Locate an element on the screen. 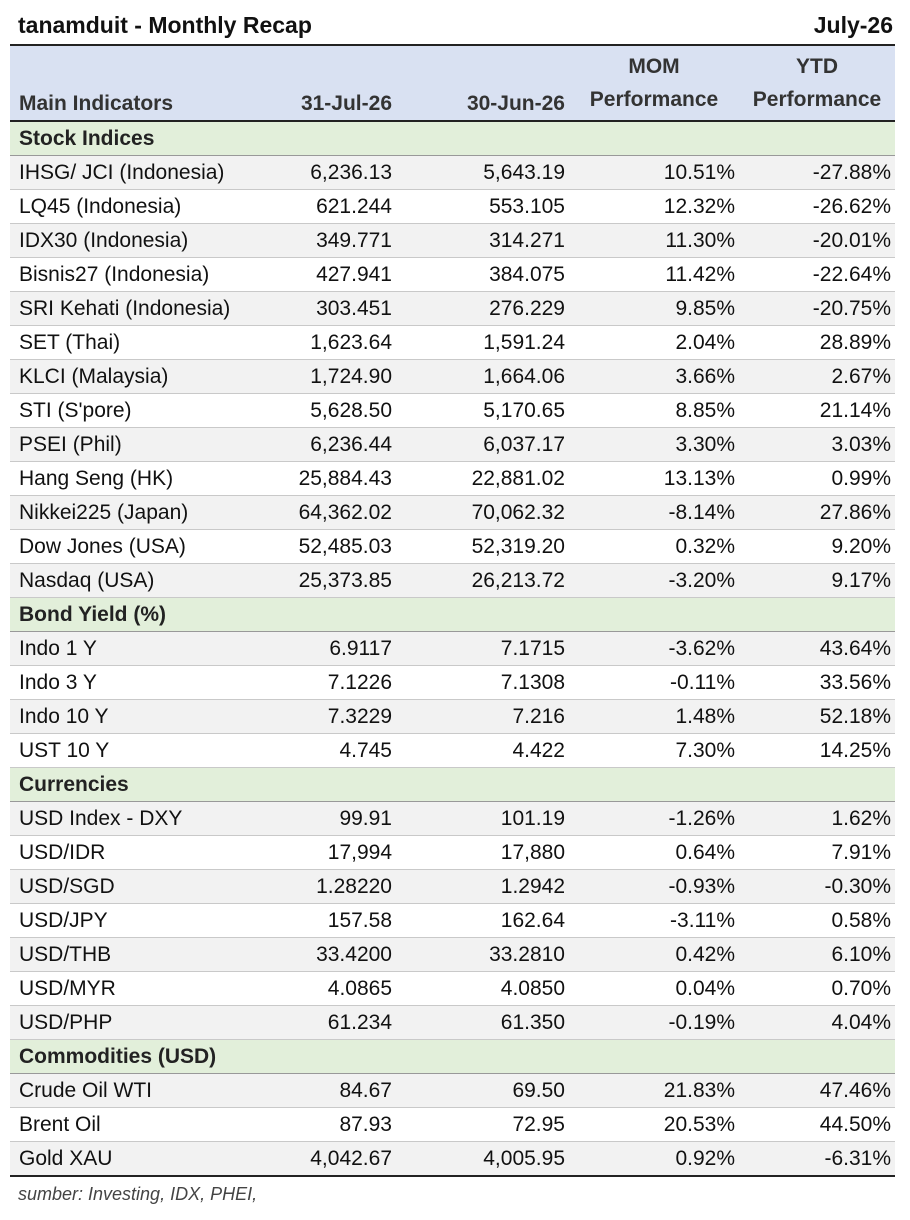  mom-performance-cell: 11.42% is located at coordinates (654, 274).